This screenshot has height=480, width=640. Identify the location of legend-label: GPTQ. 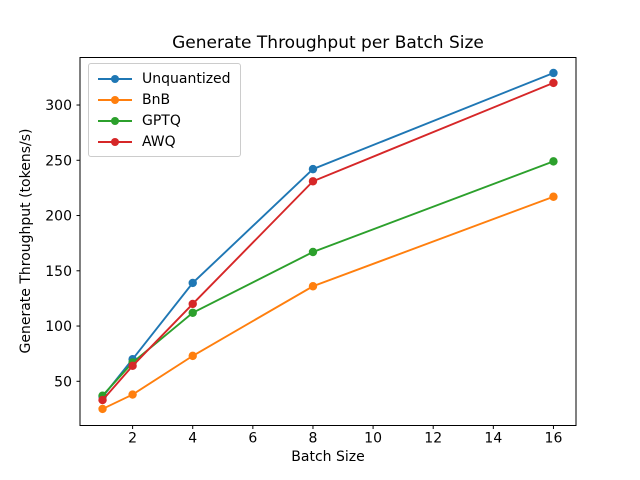
(161, 120).